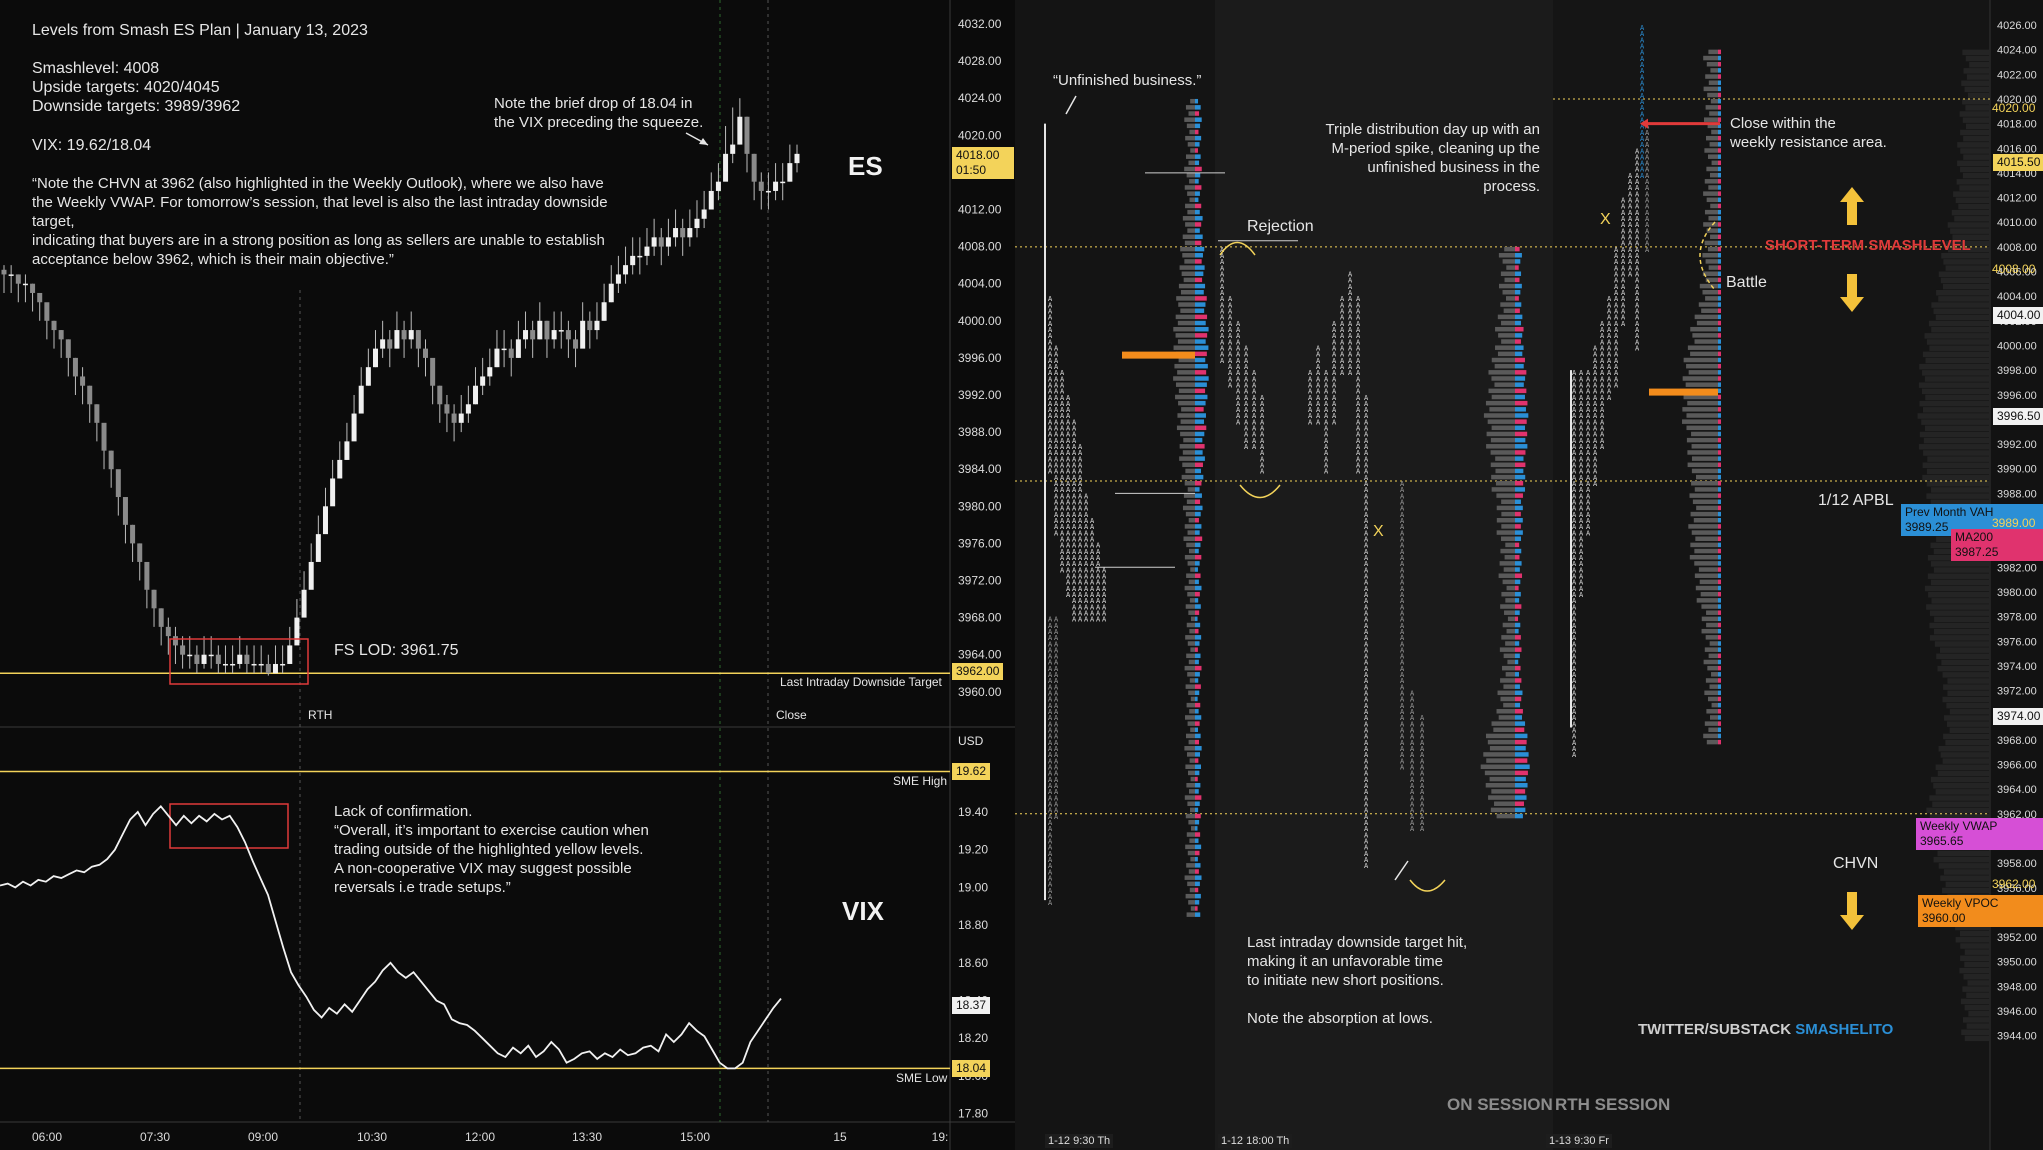  I want to click on right-y-tick: 4016.00, so click(2017, 149).